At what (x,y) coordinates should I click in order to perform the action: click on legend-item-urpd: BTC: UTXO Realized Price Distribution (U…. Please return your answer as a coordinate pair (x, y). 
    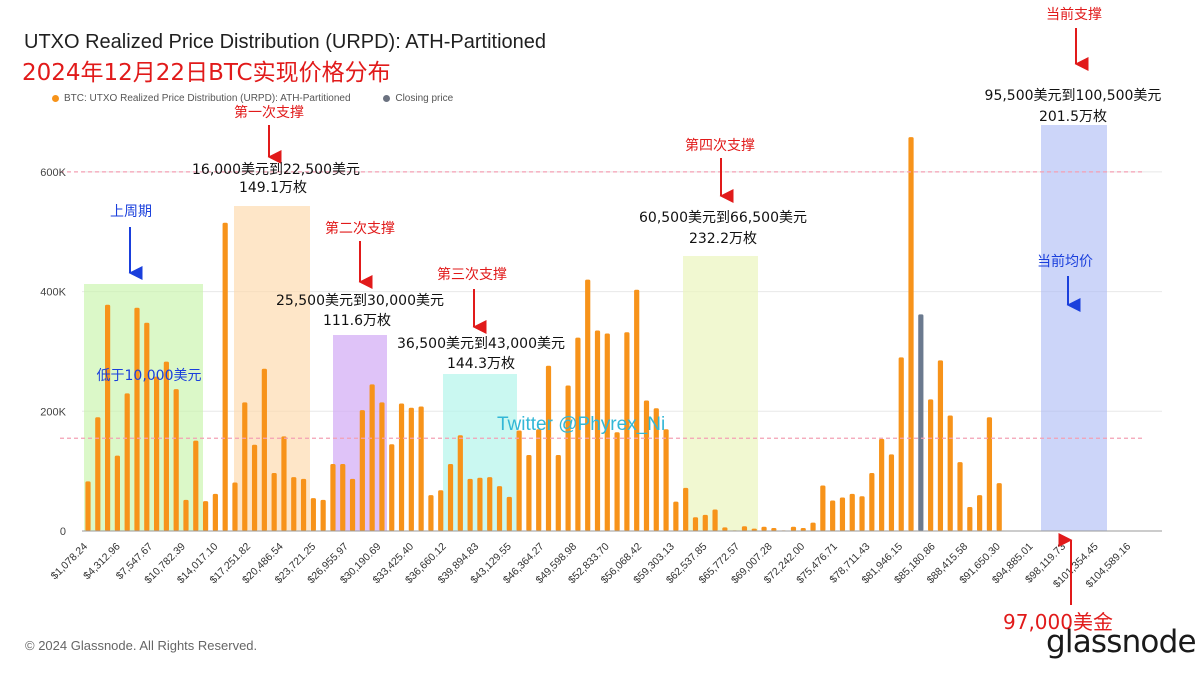
    Looking at the image, I should click on (201, 98).